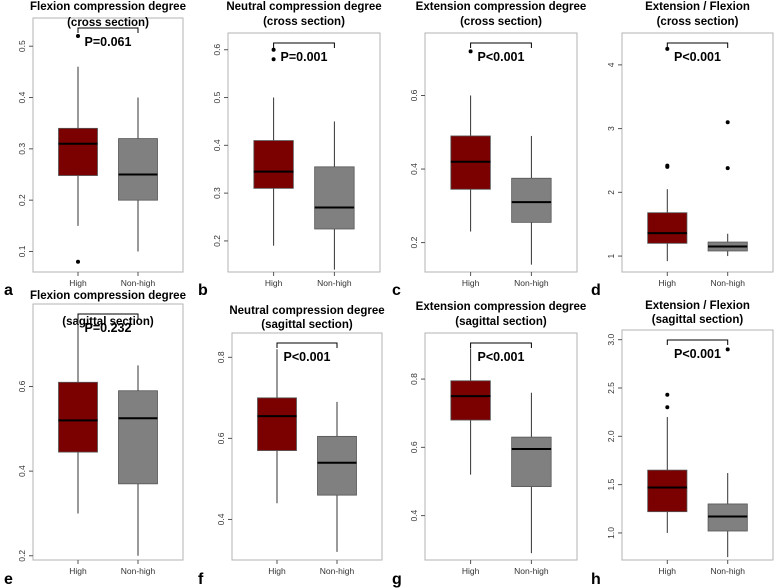 The height and width of the screenshot is (588, 784). What do you see at coordinates (203, 290) in the screenshot?
I see `panel-letter: b` at bounding box center [203, 290].